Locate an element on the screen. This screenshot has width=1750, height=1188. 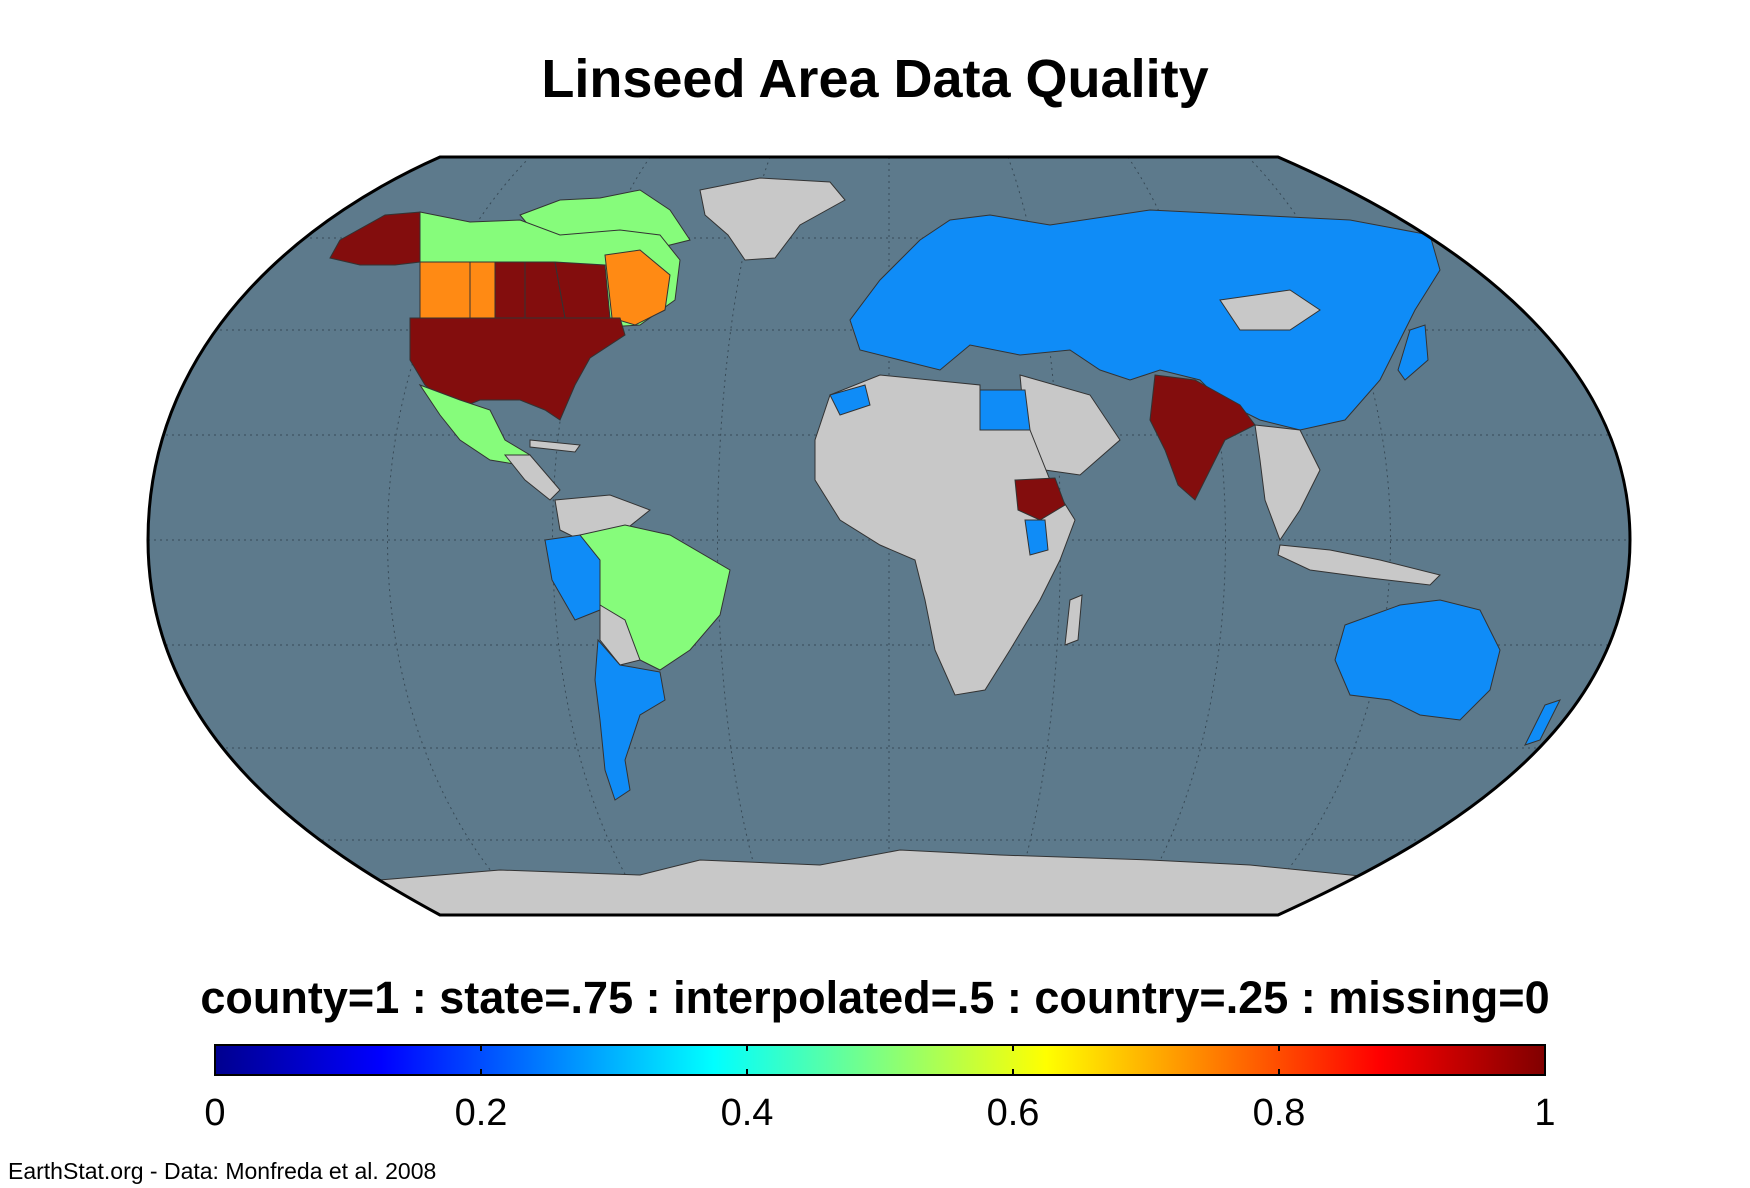
southeast-asia is located at coordinates (1287, 483).